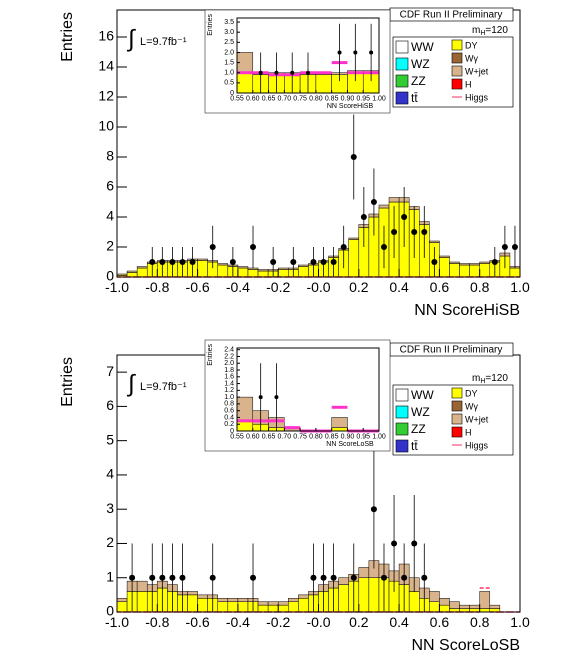 This screenshot has width=567, height=667. What do you see at coordinates (482, 381) in the screenshot?
I see `mass-label-sub: H` at bounding box center [482, 381].